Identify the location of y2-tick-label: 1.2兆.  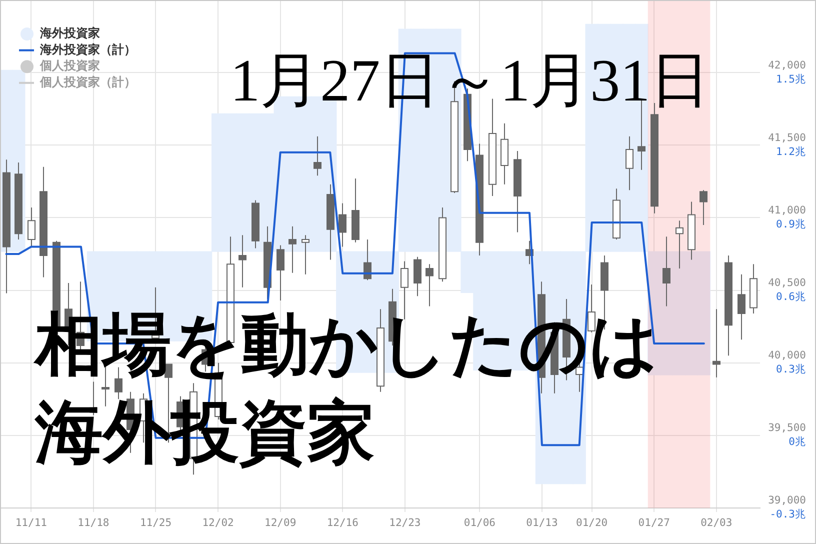
(791, 151).